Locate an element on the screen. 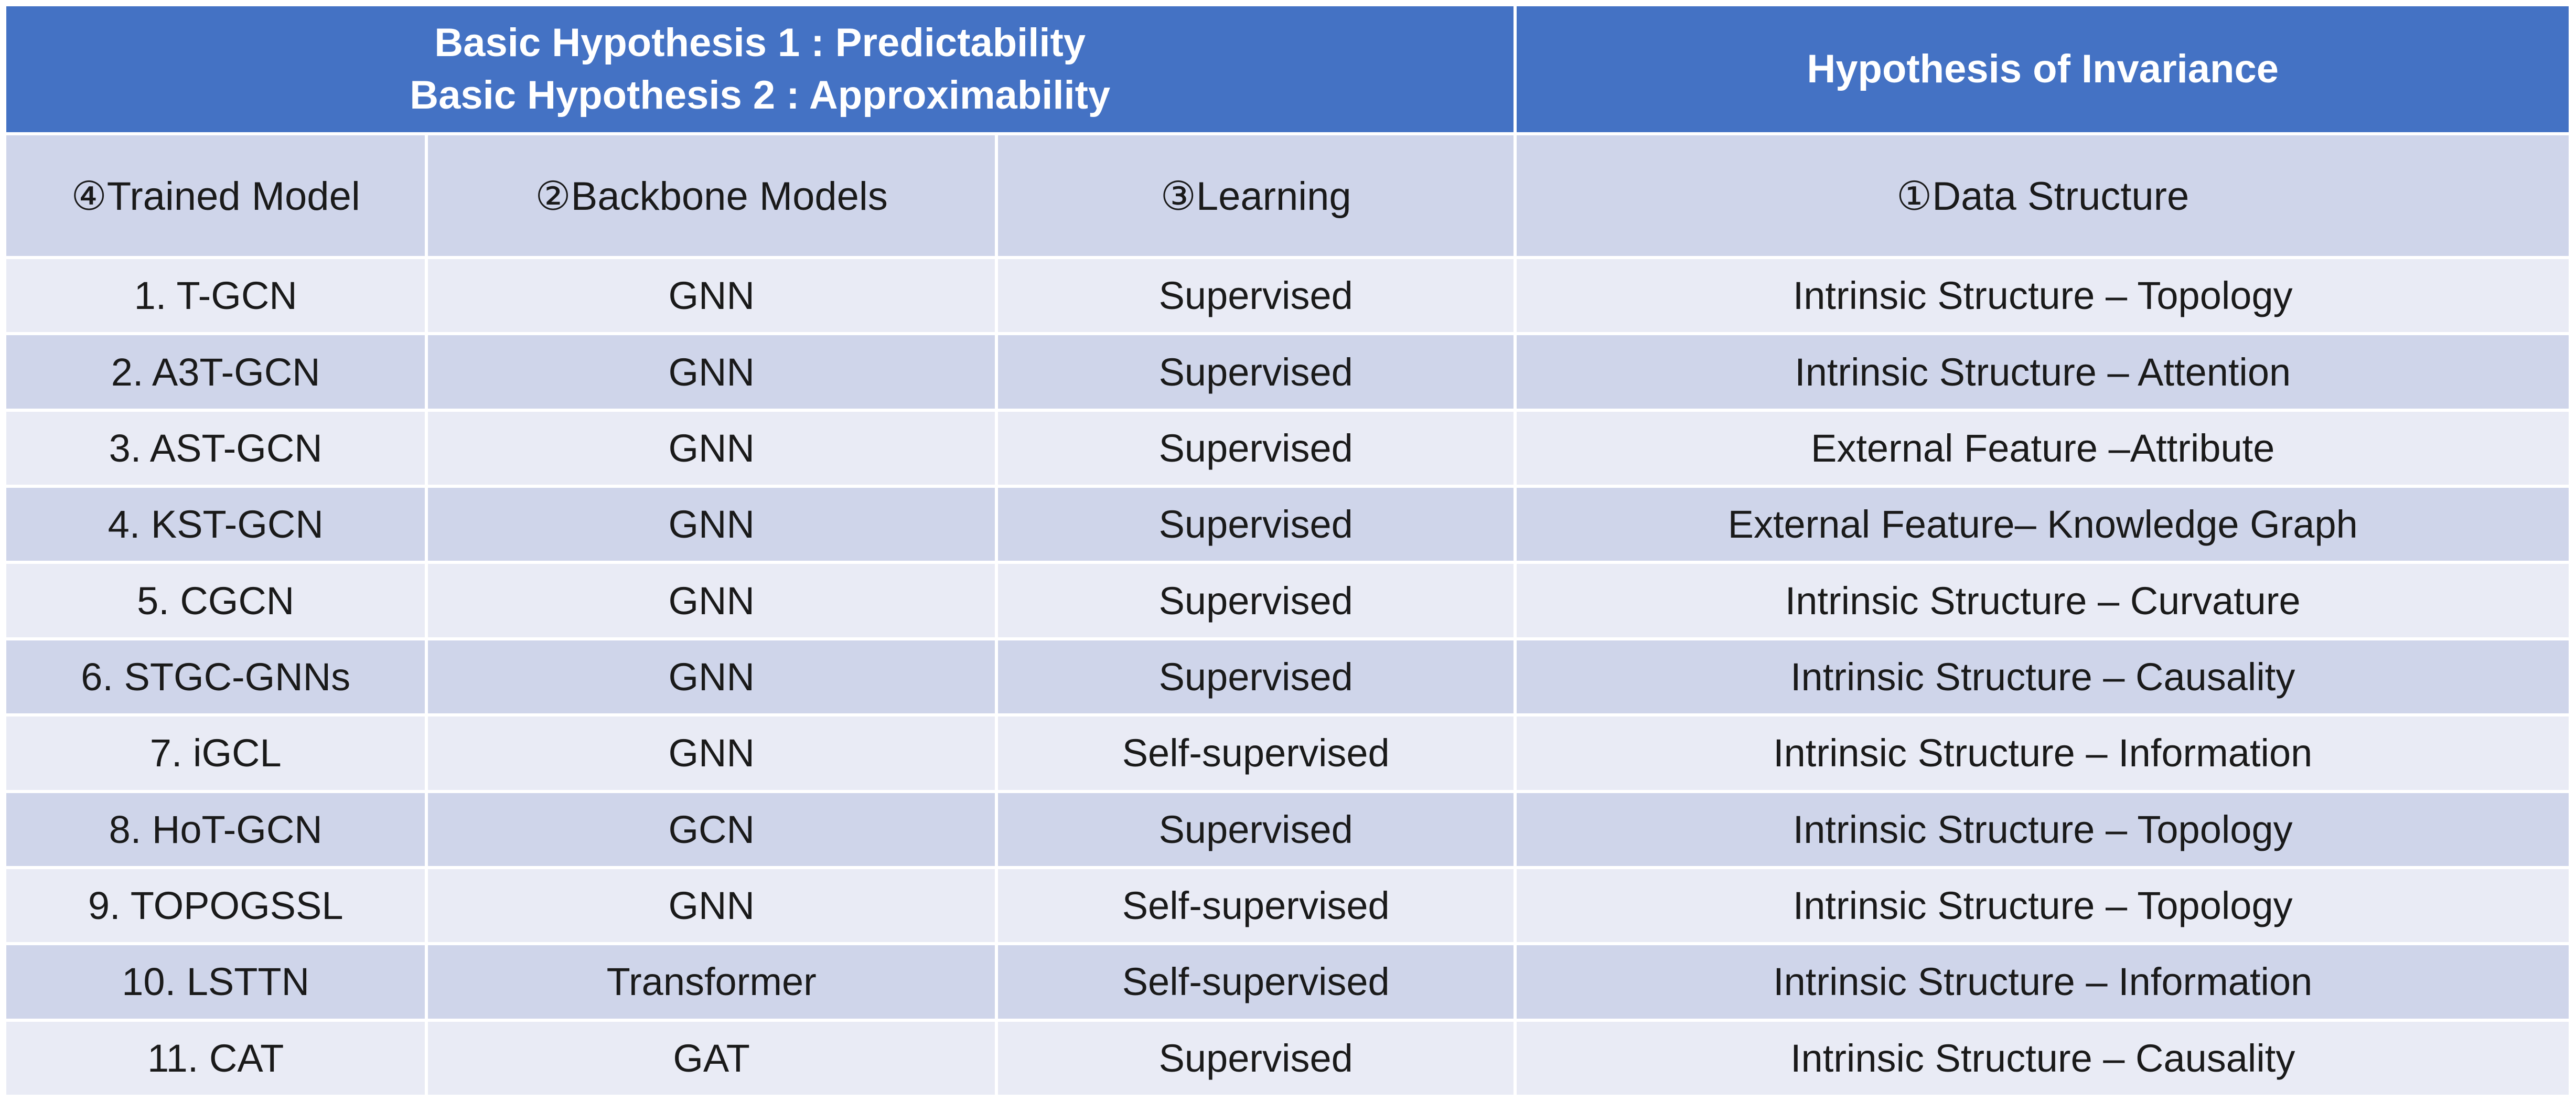  cell-trained-model: 1. T-GCN is located at coordinates (215, 296).